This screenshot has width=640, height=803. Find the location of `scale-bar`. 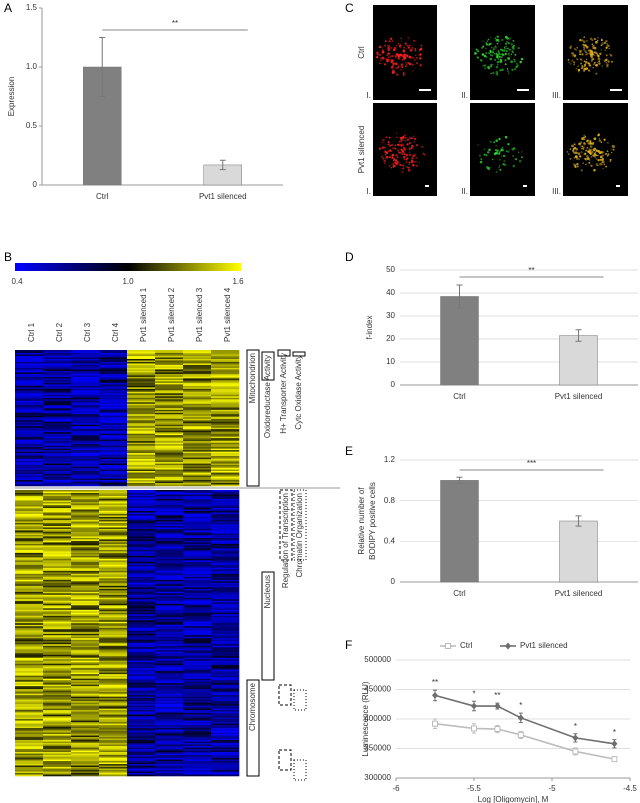

scale-bar is located at coordinates (427, 186).